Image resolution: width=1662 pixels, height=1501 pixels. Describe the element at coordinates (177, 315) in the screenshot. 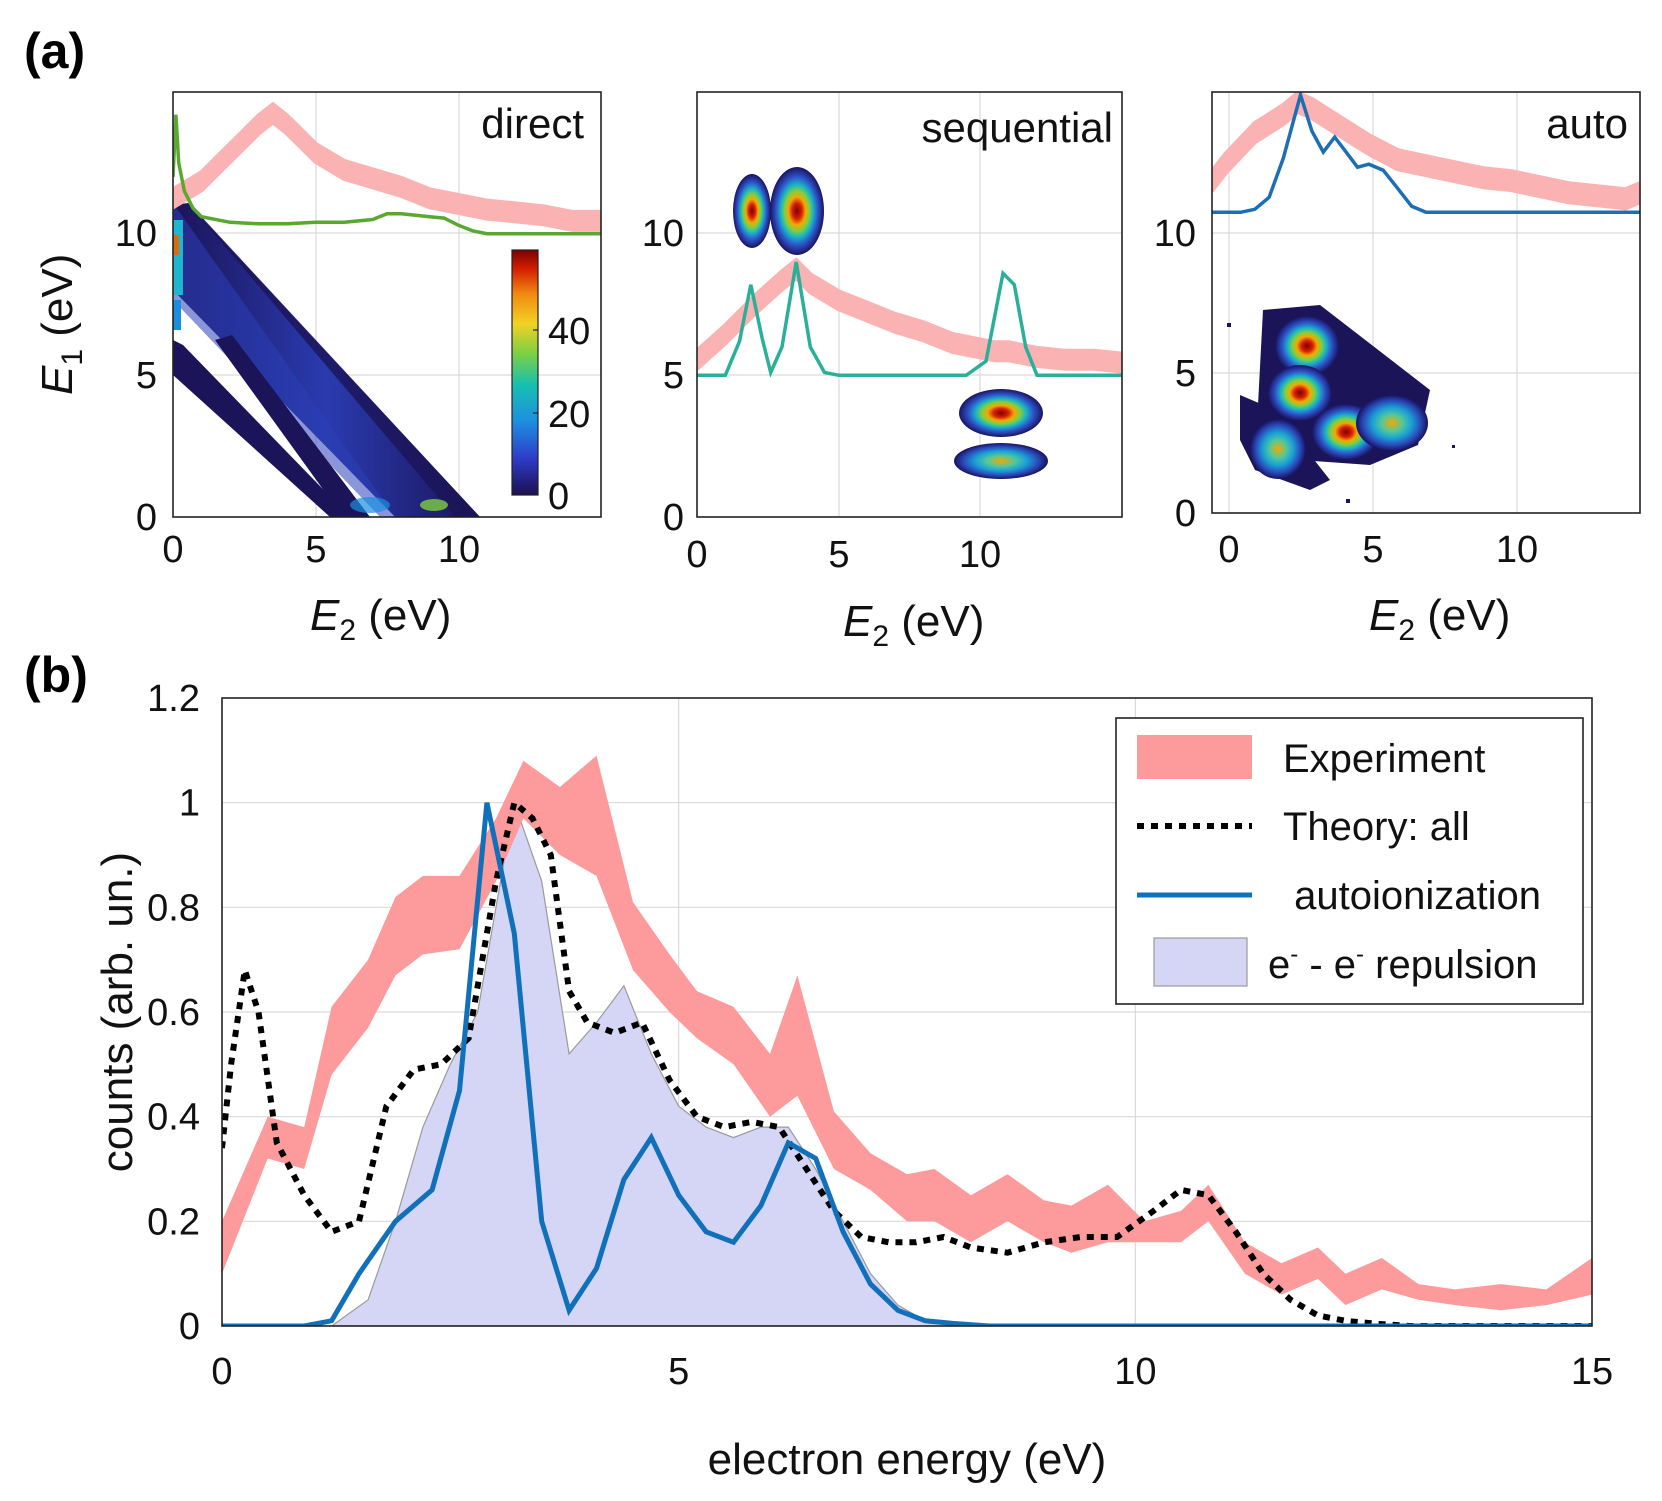

I see `direct-edge-mid` at that location.